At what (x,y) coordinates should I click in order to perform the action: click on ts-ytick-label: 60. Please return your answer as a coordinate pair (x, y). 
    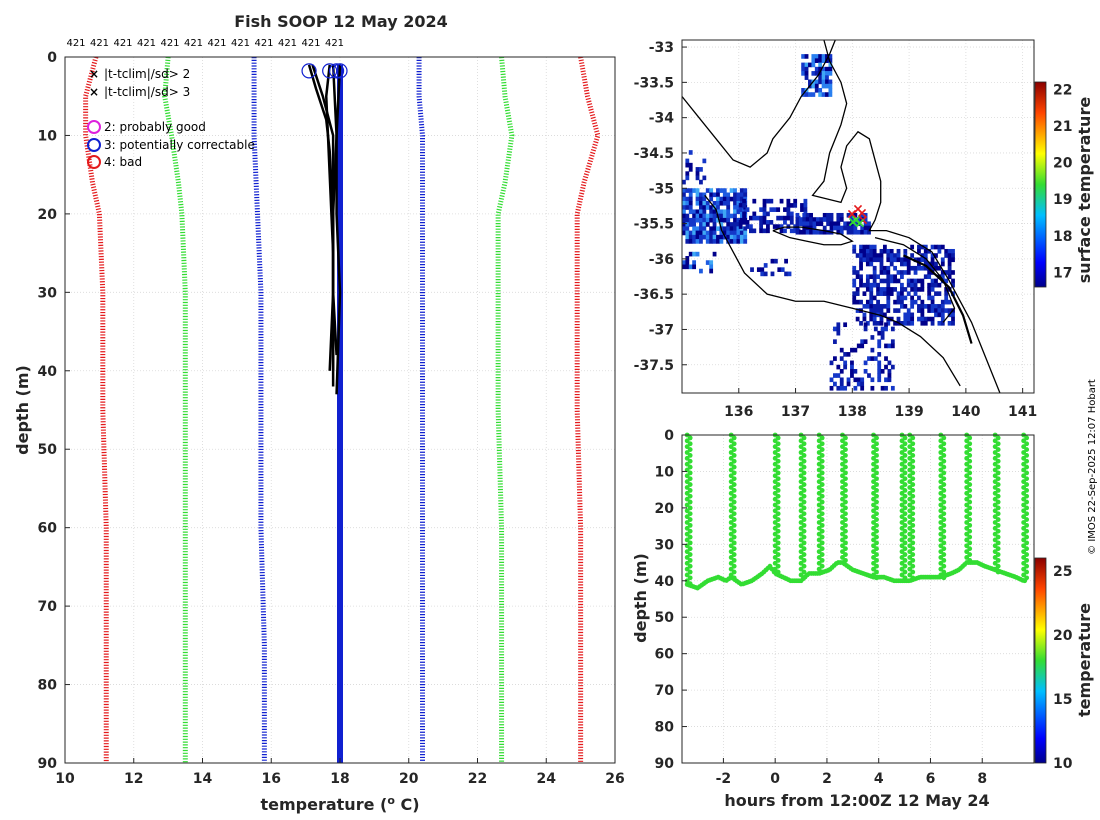
    Looking at the image, I should click on (665, 655).